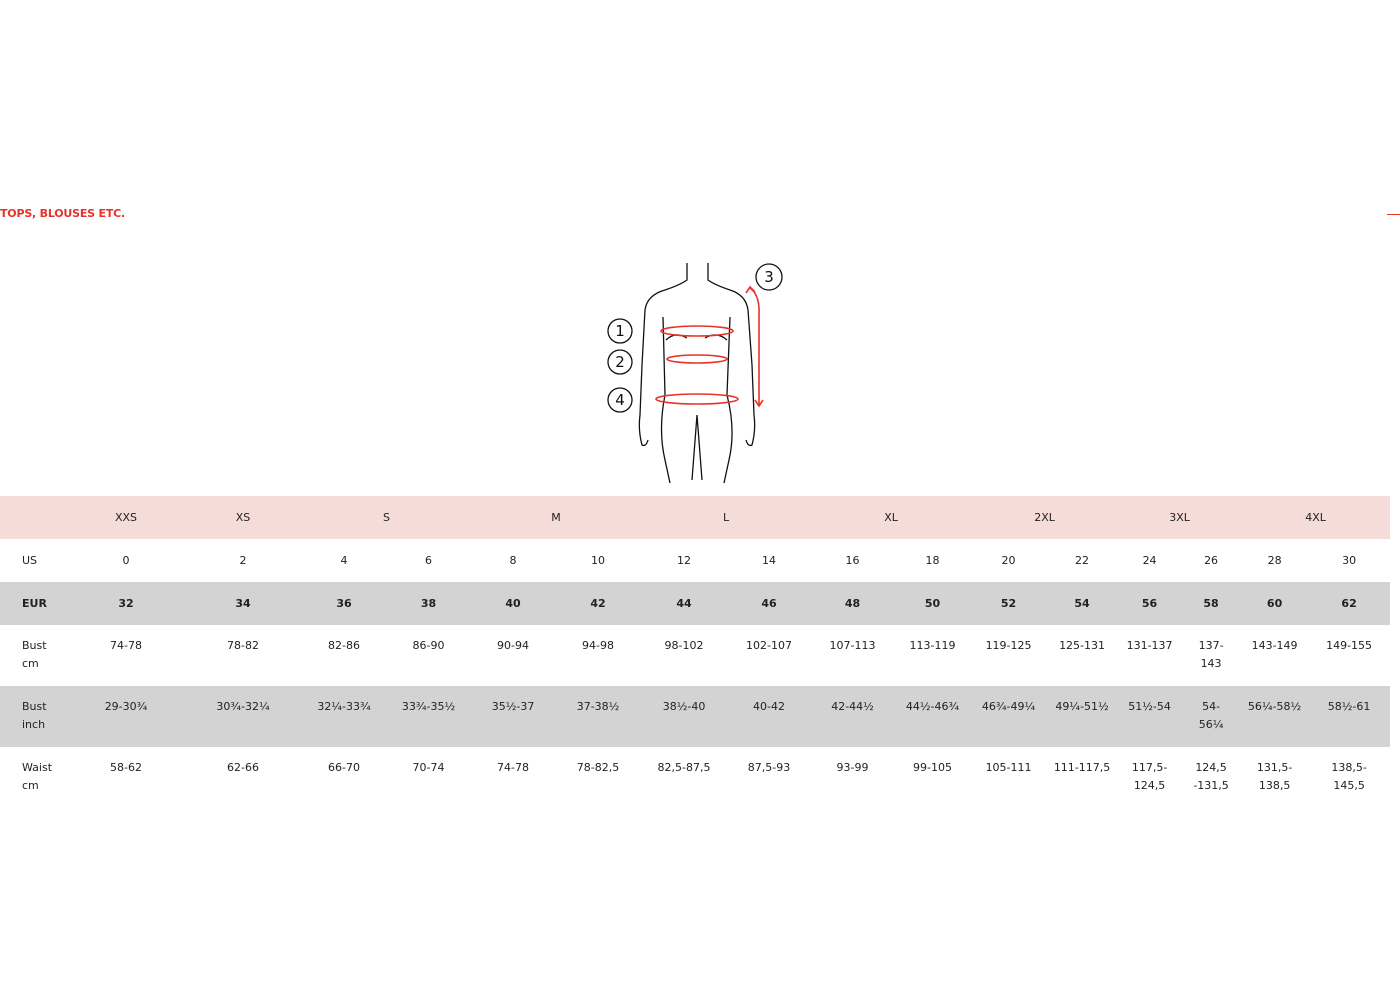 This screenshot has width=1400, height=1000. I want to click on table-cell: 98-102, so click(684, 645).